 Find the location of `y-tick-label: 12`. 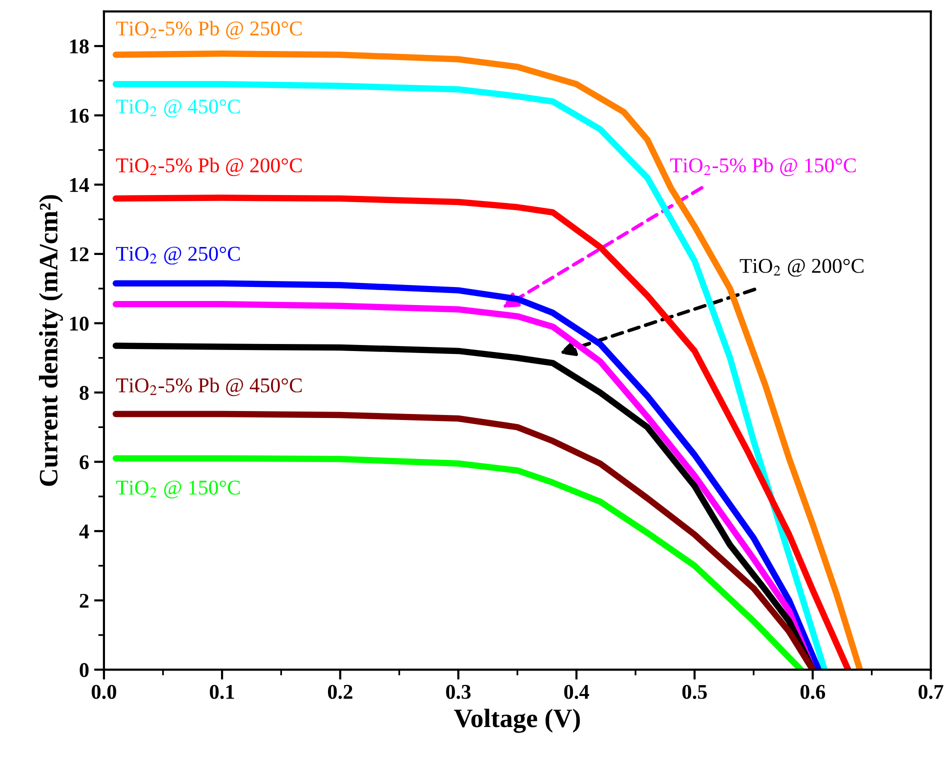

y-tick-label: 12 is located at coordinates (79, 254).